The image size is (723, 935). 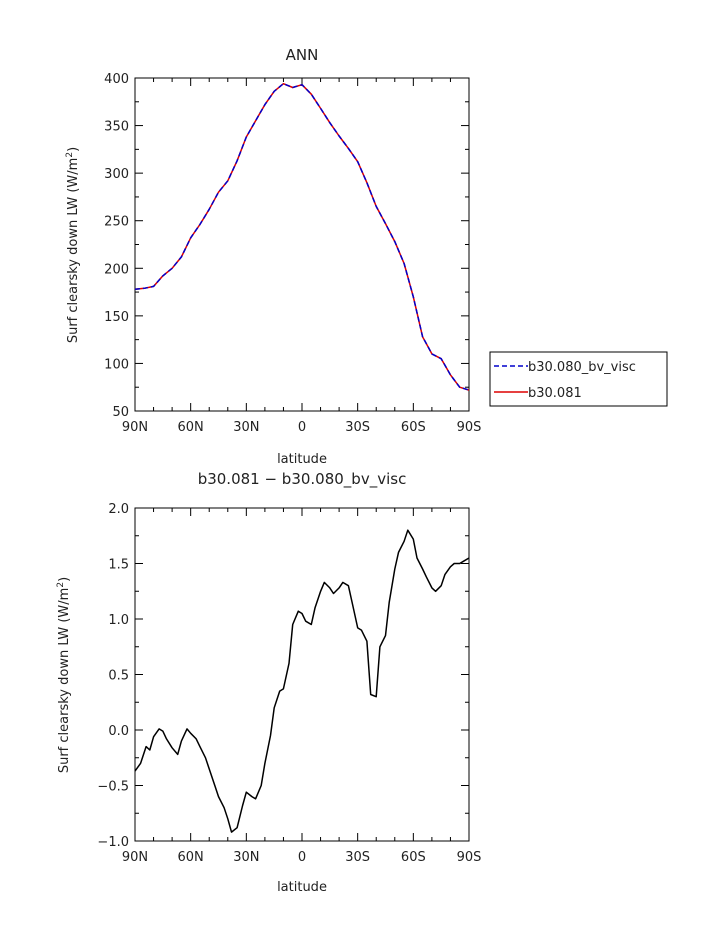 What do you see at coordinates (469, 427) in the screenshot?
I see `top-x-tick-label-90s: 90S` at bounding box center [469, 427].